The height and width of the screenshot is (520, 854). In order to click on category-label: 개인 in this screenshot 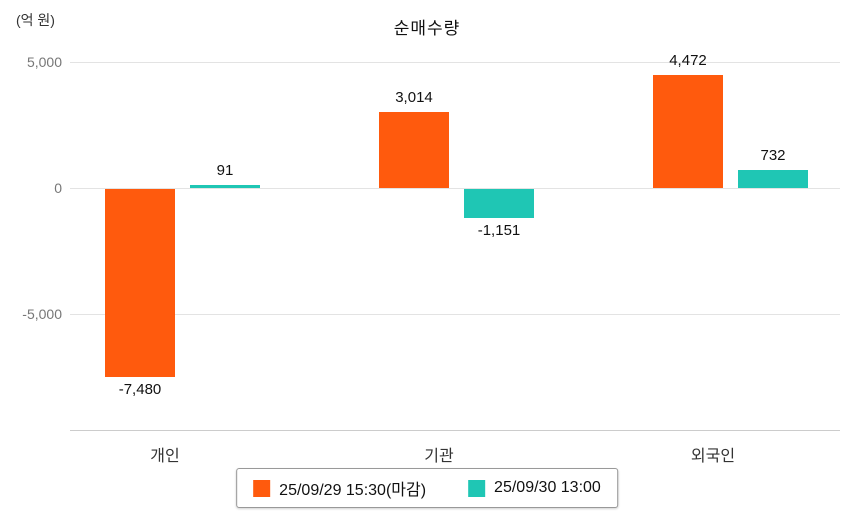, I will do `click(165, 456)`.